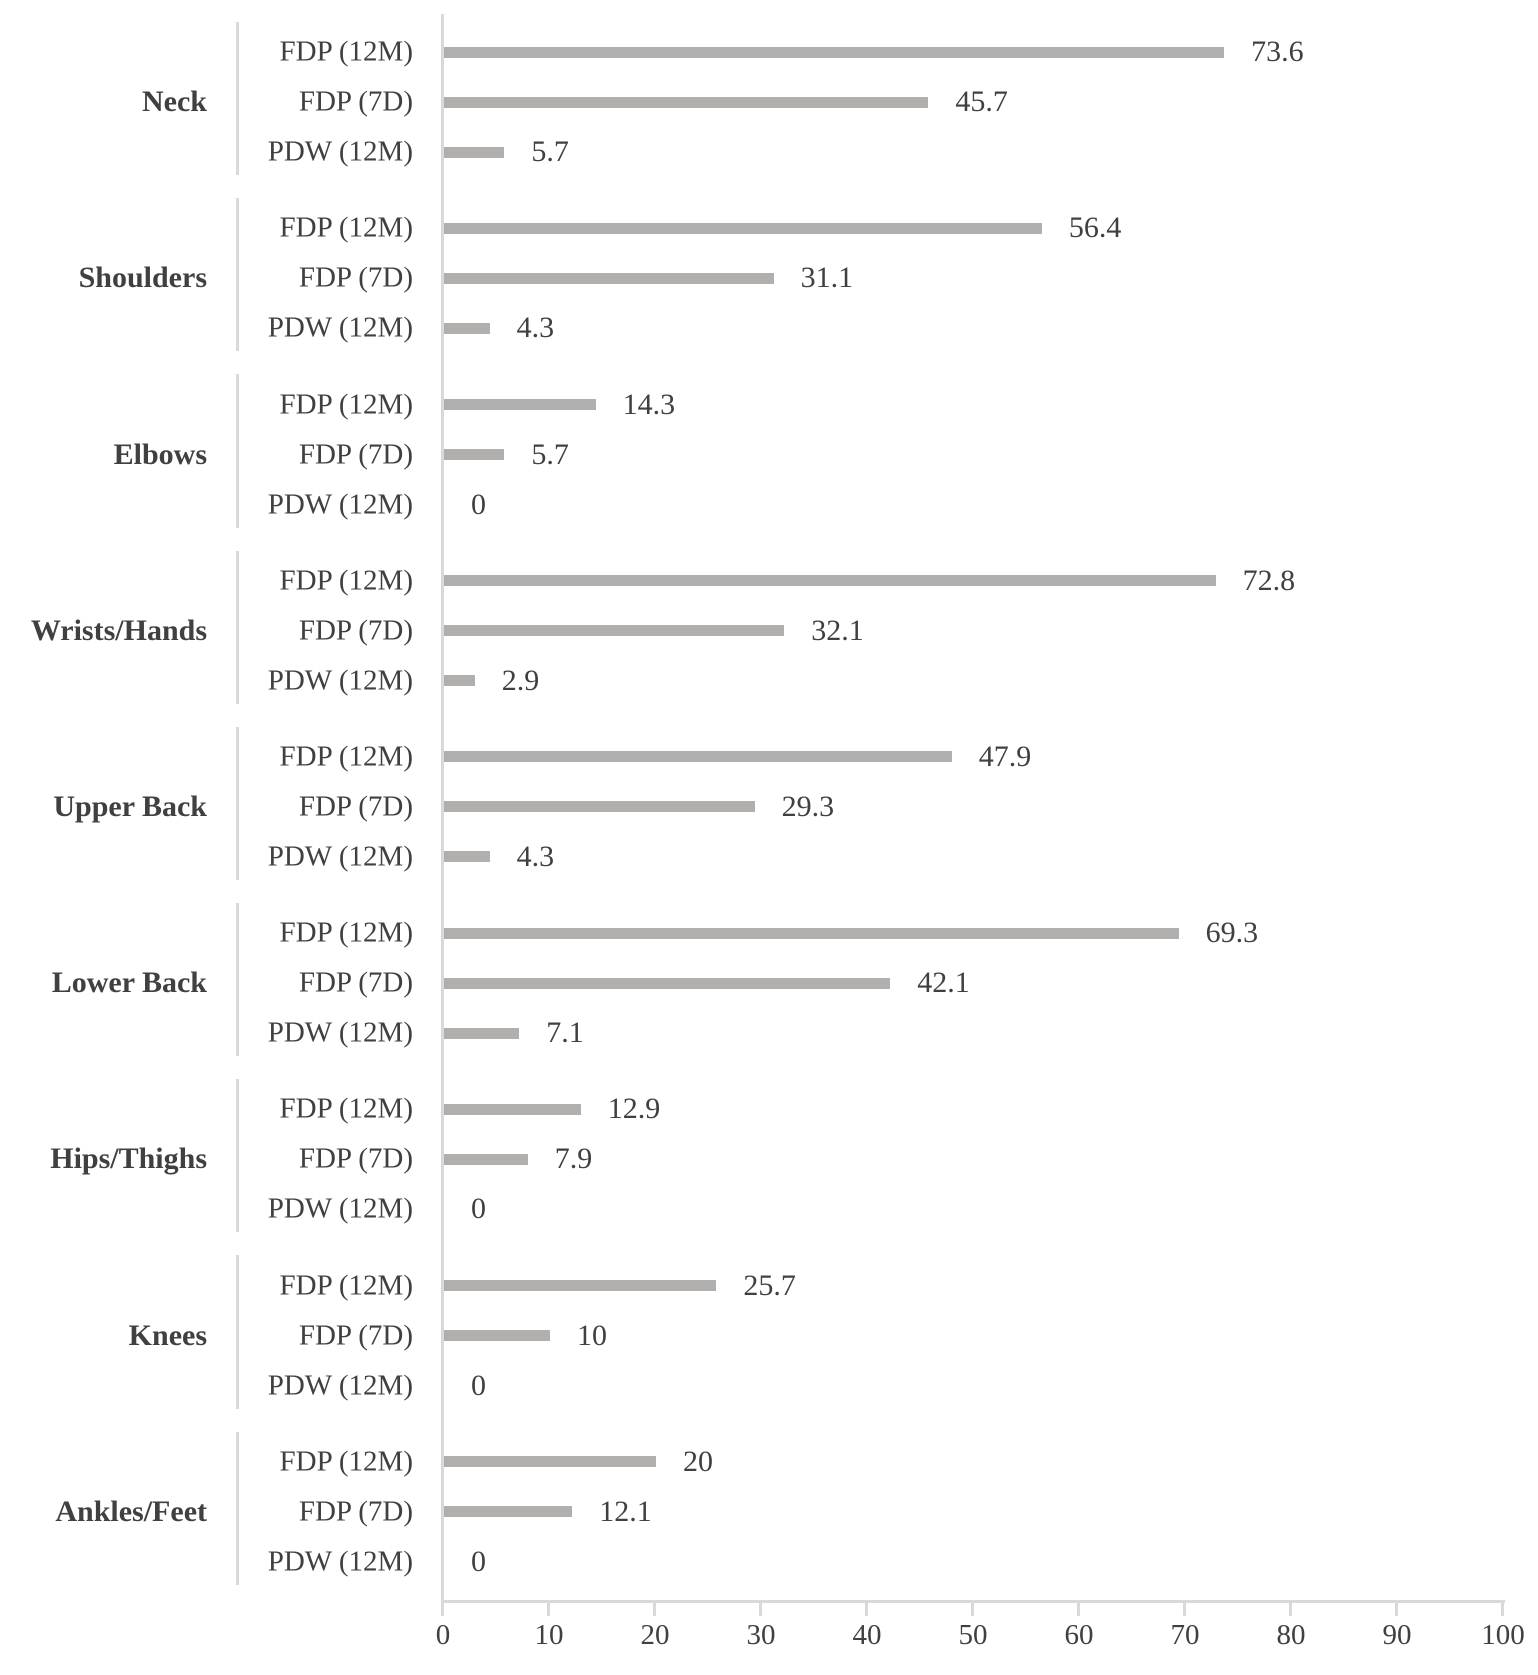 The height and width of the screenshot is (1675, 1538). I want to click on value-label: 2.9, so click(520, 680).